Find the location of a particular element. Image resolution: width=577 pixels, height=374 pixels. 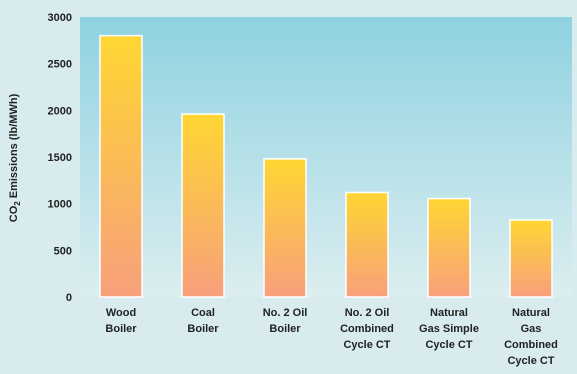

x-category-label: Coal Boiler is located at coordinates (203, 321).